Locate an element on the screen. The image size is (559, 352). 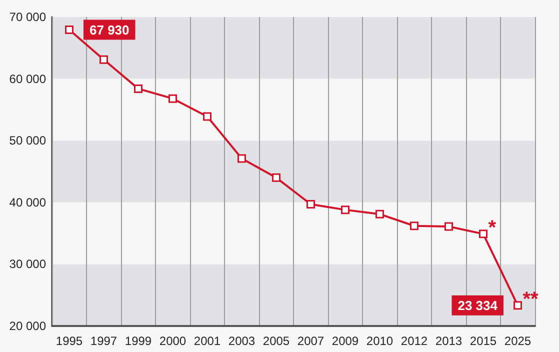
x-tick-label: 2009 is located at coordinates (345, 341).